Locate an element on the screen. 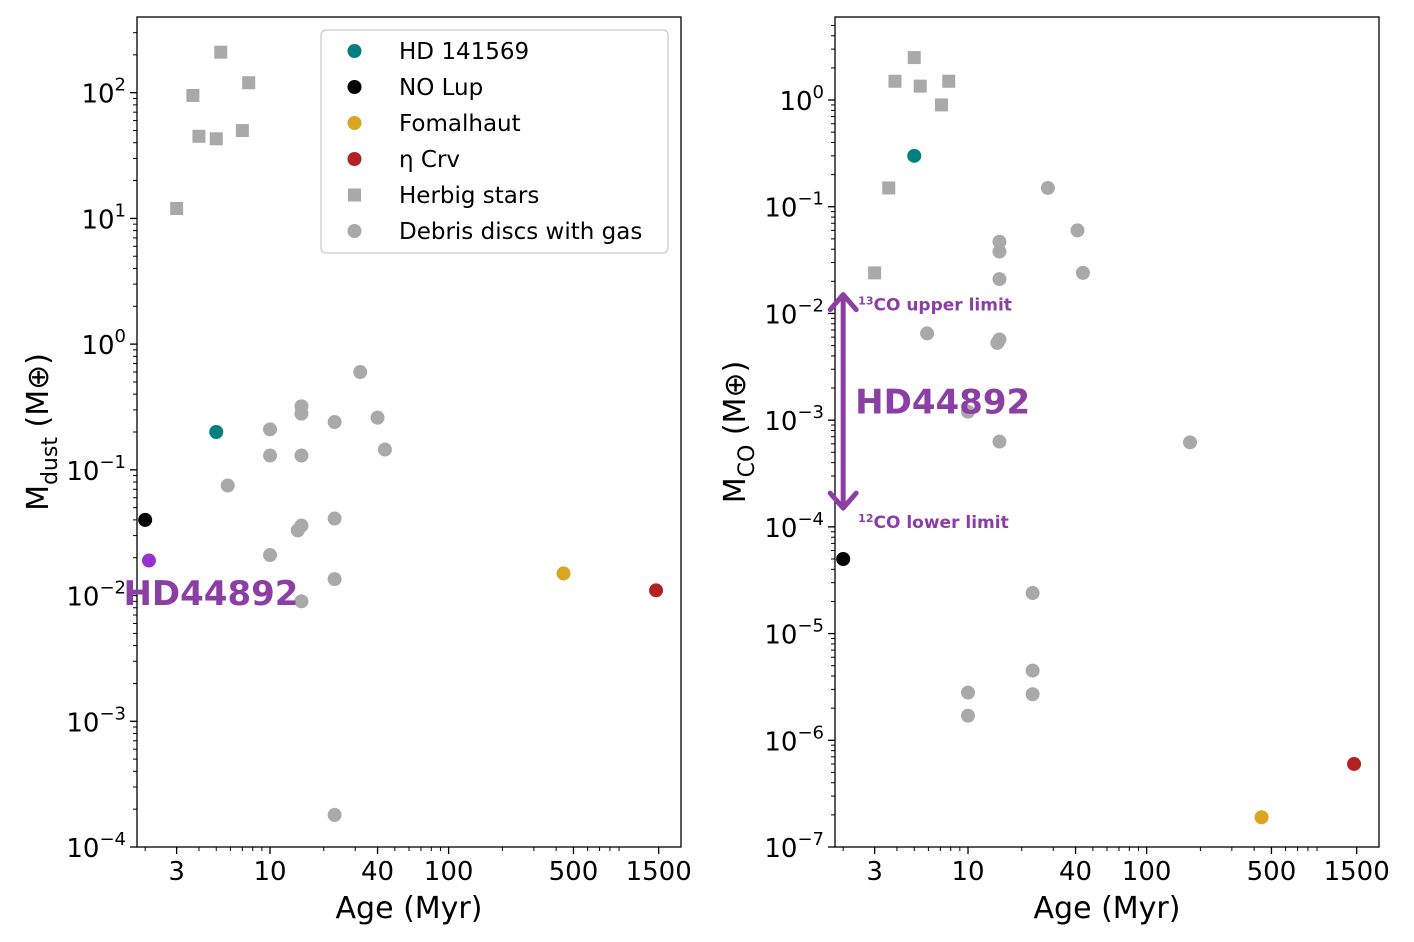 Image resolution: width=1414 pixels, height=942 pixels. y-axis-label: Mdust (M⊕) is located at coordinates (42, 432).